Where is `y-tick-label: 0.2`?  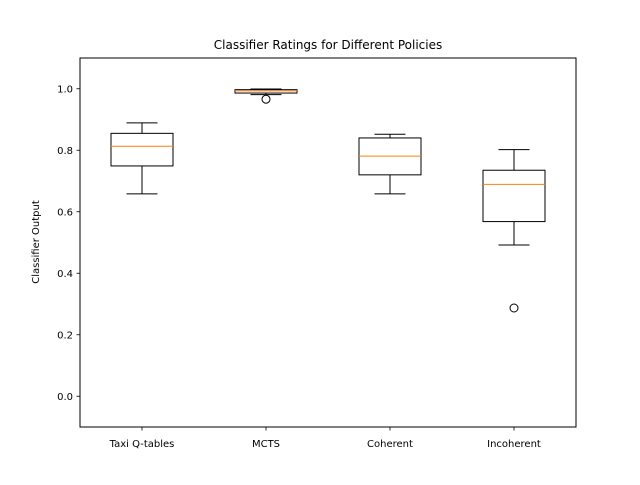 y-tick-label: 0.2 is located at coordinates (65, 335).